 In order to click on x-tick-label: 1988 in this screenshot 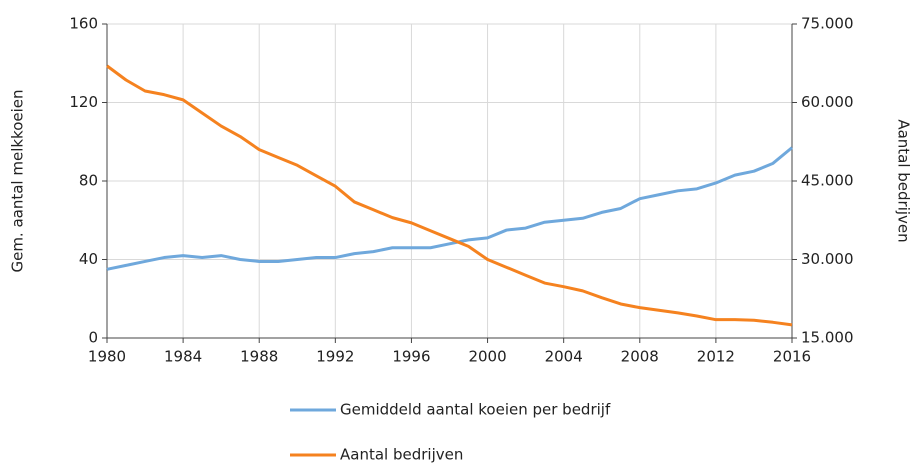, I will do `click(259, 357)`.